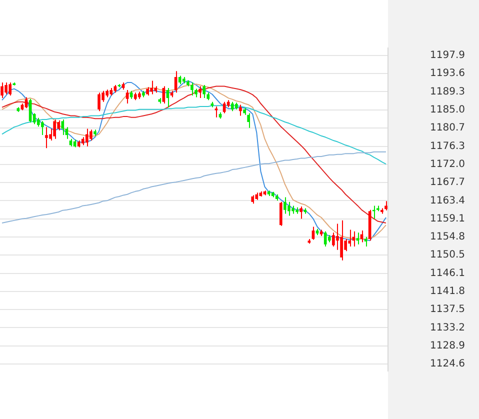  What do you see at coordinates (447, 218) in the screenshot?
I see `y-tick-label: 1159.1` at bounding box center [447, 218].